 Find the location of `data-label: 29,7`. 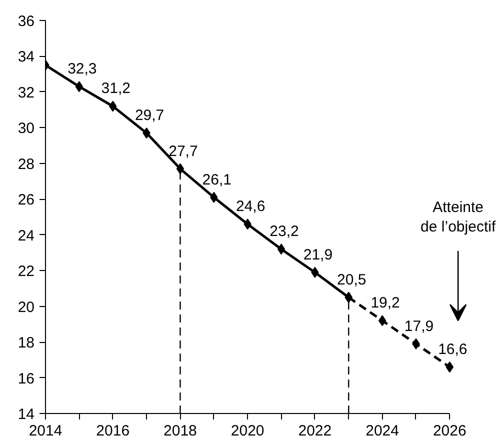

data-label: 29,7 is located at coordinates (149, 115).